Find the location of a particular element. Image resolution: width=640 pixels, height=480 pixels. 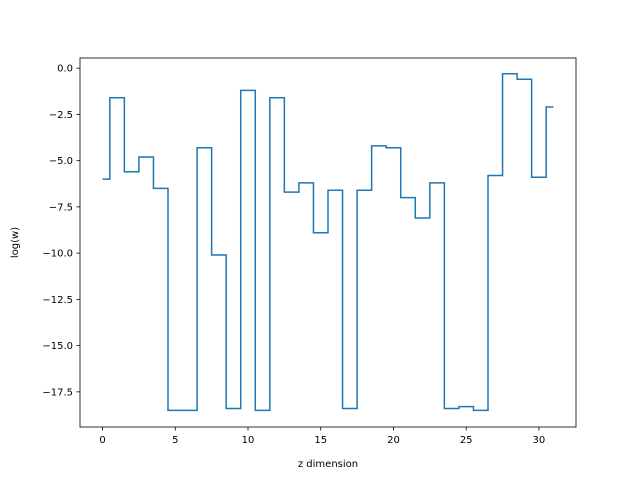

x-axis-label: z dimension is located at coordinates (328, 464).